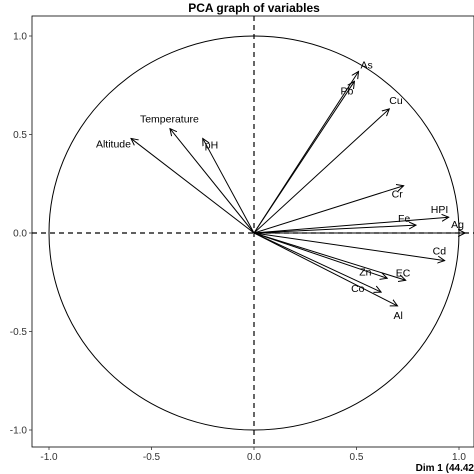 This screenshot has height=474, width=474. What do you see at coordinates (19, 431) in the screenshot?
I see `y-tick-label: -1.0` at bounding box center [19, 431].